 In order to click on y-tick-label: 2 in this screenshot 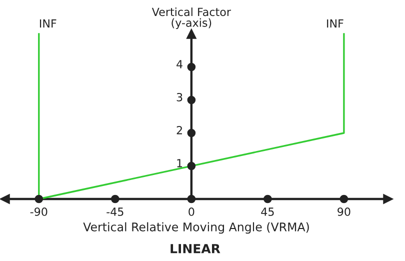, I will do `click(179, 130)`.